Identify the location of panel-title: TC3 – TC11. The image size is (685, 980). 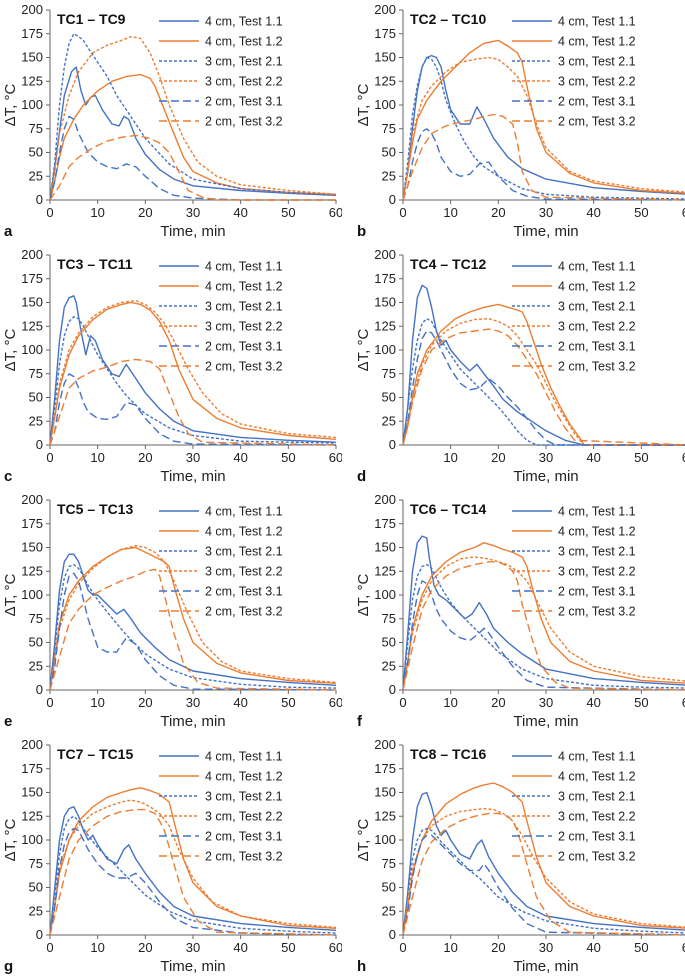
(95, 264).